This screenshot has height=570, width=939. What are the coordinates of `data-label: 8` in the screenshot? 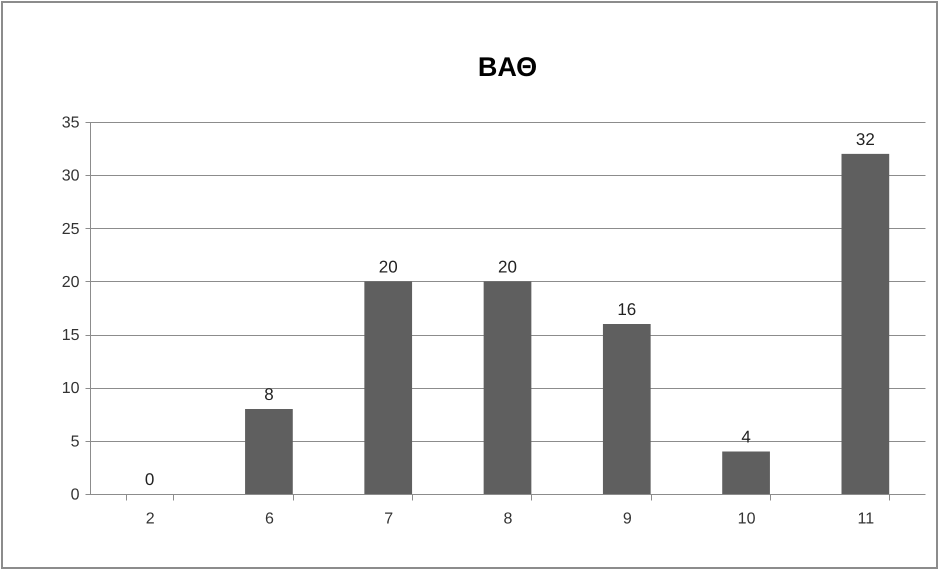 It's located at (269, 394).